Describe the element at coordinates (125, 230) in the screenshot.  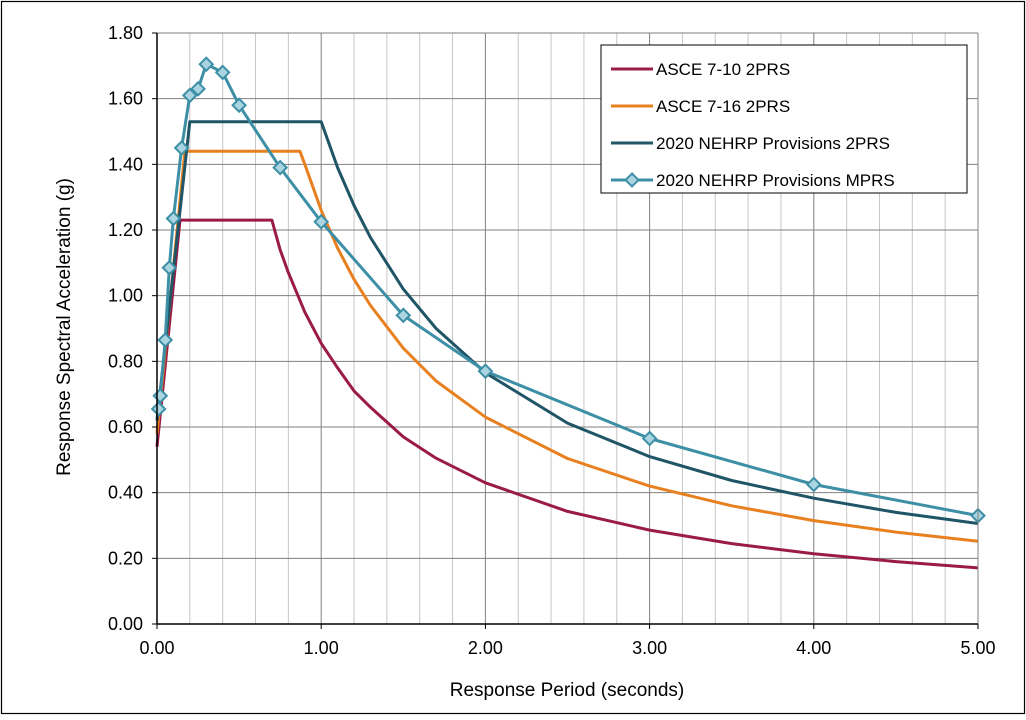
I see `y-tick-label: 1.20` at that location.